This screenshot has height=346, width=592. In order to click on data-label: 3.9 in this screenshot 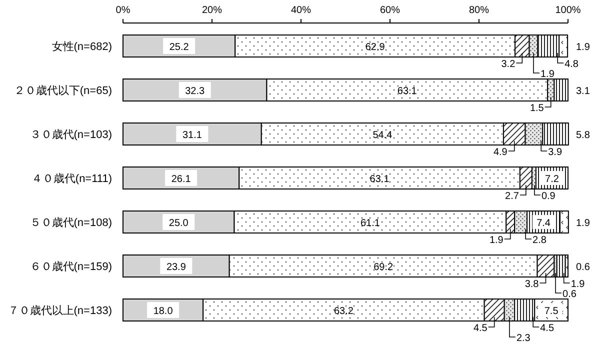, I will do `click(555, 152)`.